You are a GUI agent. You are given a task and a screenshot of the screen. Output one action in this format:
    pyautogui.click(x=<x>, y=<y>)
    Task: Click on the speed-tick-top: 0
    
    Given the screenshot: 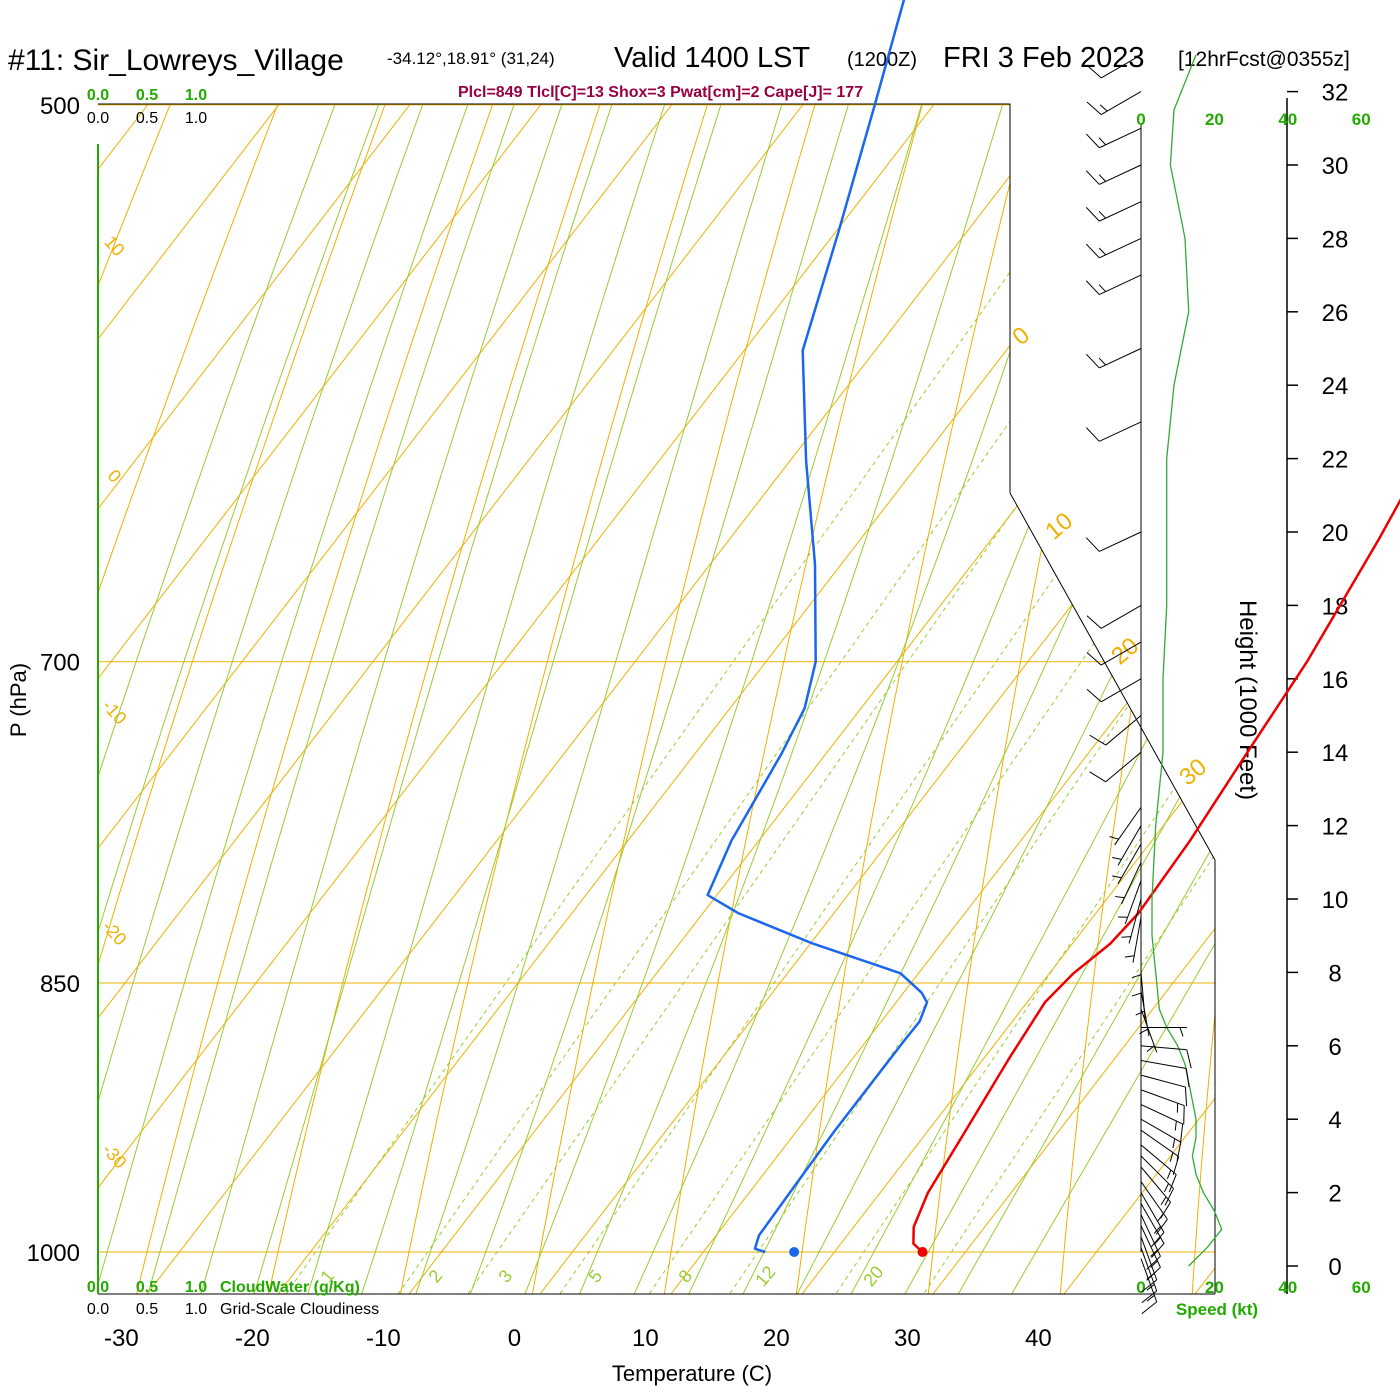 What is the action you would take?
    pyautogui.click(x=1140, y=119)
    